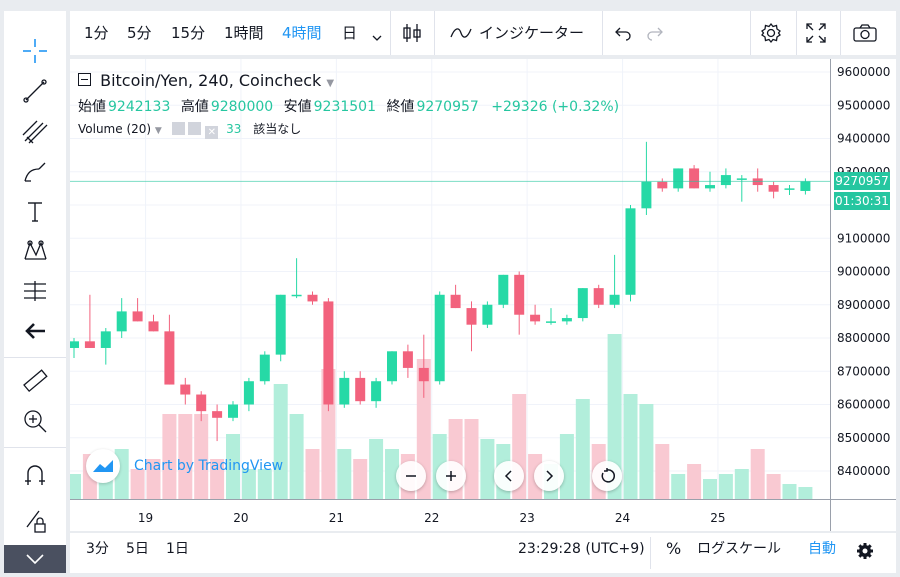 Image resolution: width=900 pixels, height=577 pixels. Describe the element at coordinates (411, 476) in the screenshot. I see `zoom-out-button` at that location.